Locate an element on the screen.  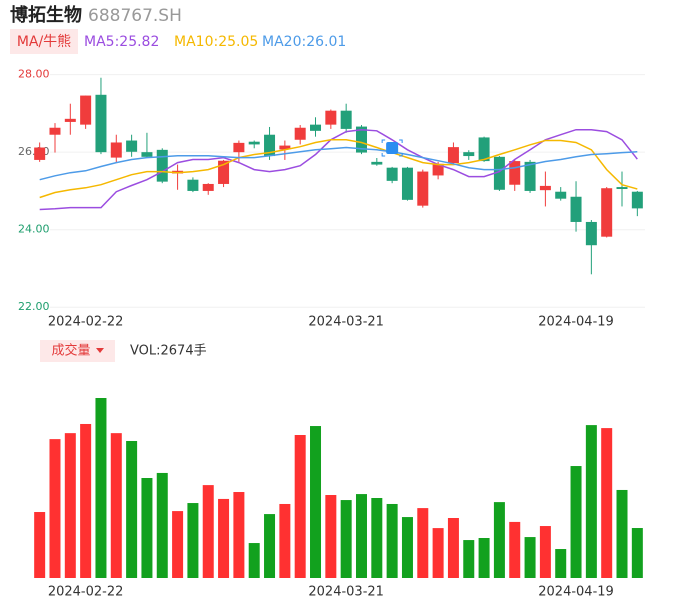
legend-entry: MA5:25.82 is located at coordinates (121, 42).